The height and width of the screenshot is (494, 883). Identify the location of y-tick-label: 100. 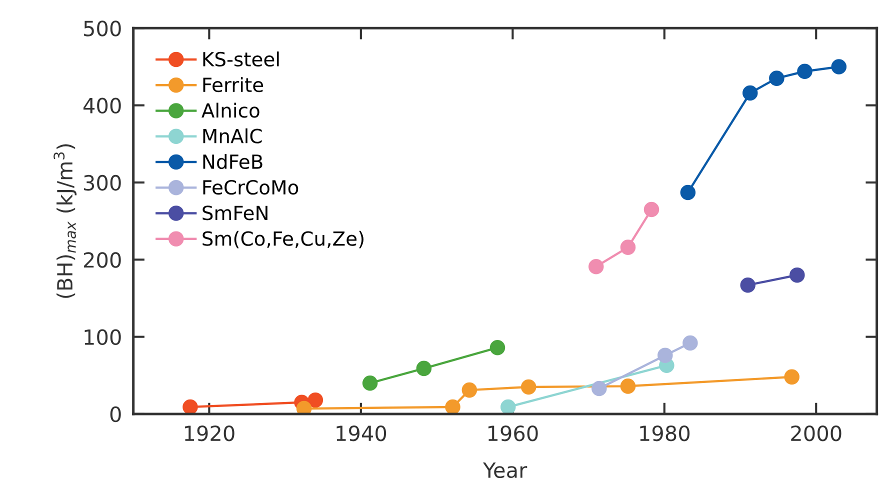
(102, 337).